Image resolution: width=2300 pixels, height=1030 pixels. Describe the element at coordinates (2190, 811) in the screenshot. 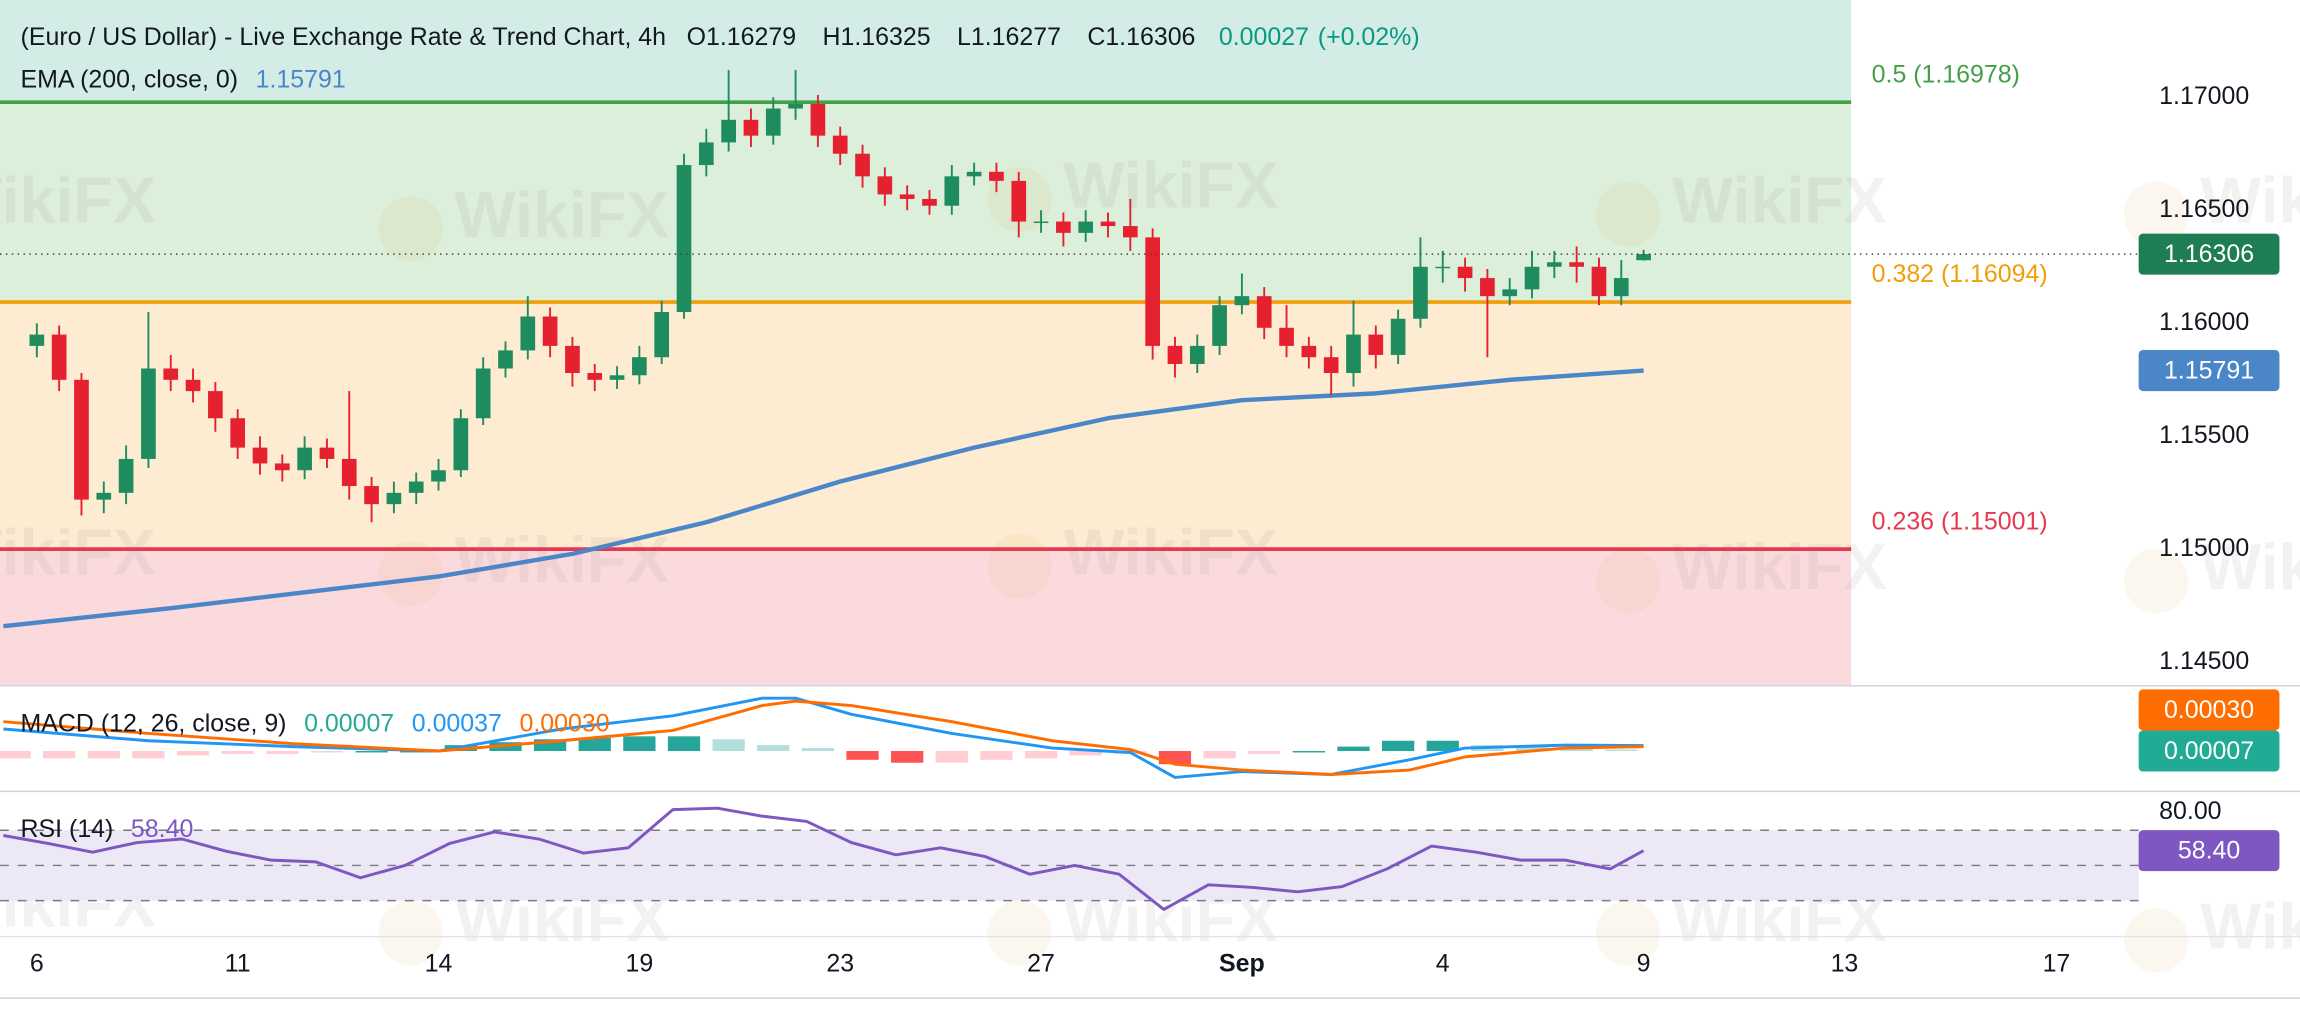

I see `rsi-tick-label: 80.00` at that location.